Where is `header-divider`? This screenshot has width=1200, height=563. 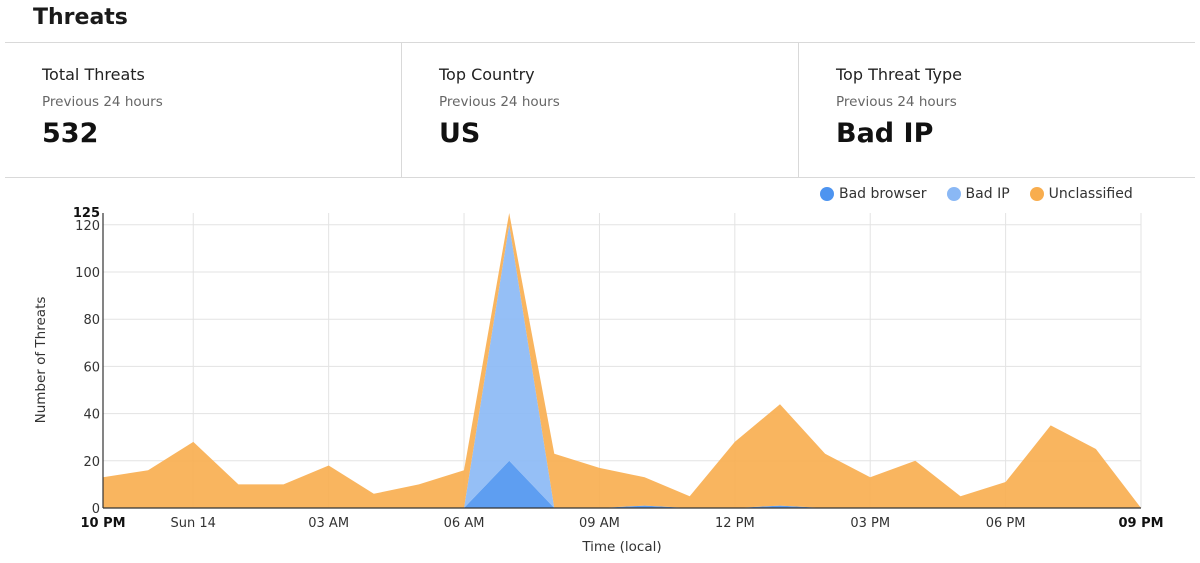 header-divider is located at coordinates (600, 42).